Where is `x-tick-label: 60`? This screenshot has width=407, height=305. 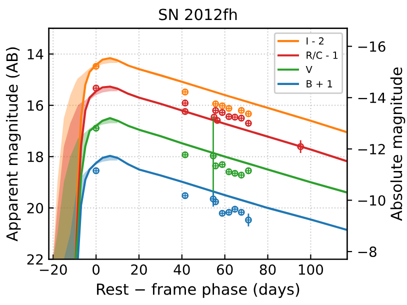
x-tick-label: 60 is located at coordinates (224, 269).